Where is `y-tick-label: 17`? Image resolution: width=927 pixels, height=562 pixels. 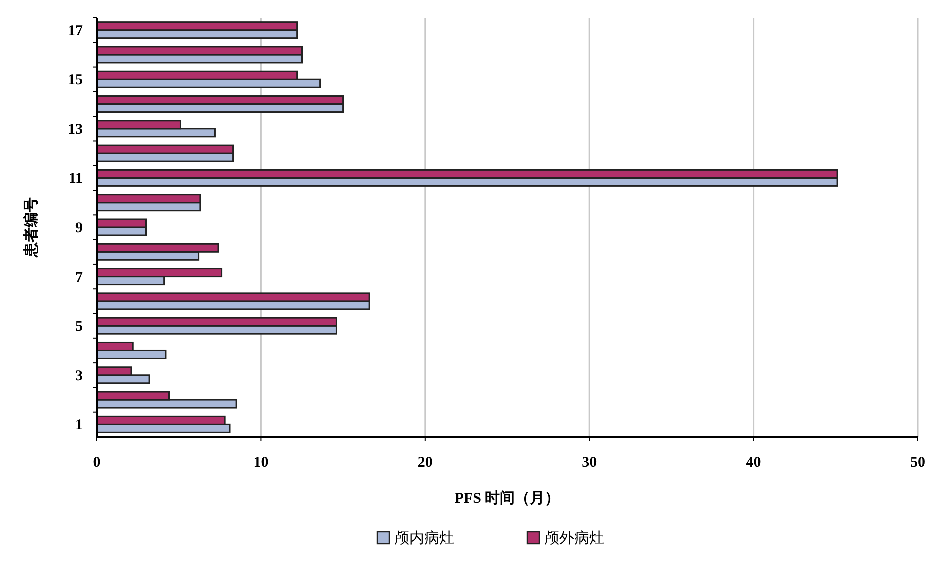 y-tick-label: 17 is located at coordinates (76, 31).